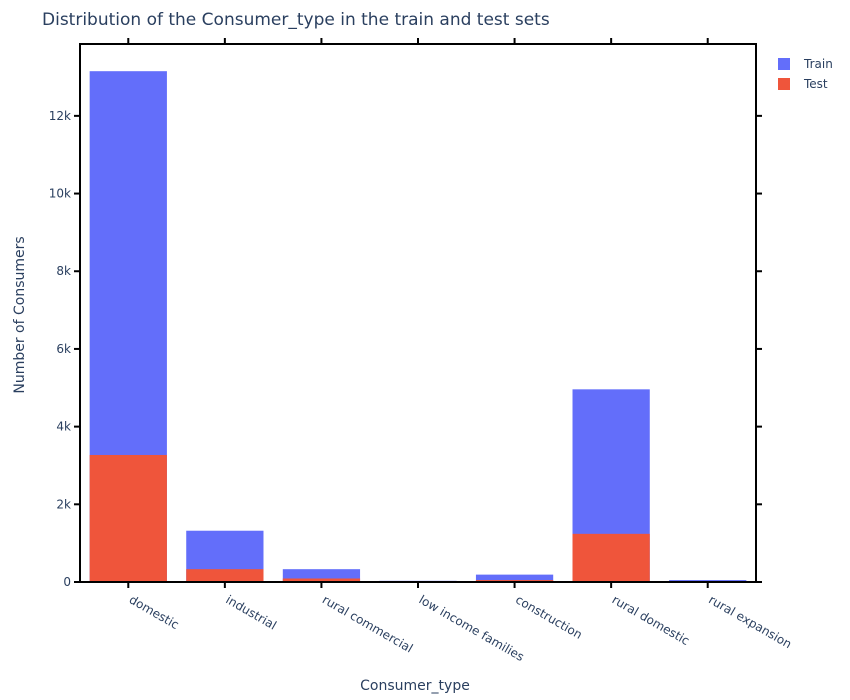  Describe the element at coordinates (367, 623) in the screenshot. I see `x-tick-label: rural commercial` at that location.